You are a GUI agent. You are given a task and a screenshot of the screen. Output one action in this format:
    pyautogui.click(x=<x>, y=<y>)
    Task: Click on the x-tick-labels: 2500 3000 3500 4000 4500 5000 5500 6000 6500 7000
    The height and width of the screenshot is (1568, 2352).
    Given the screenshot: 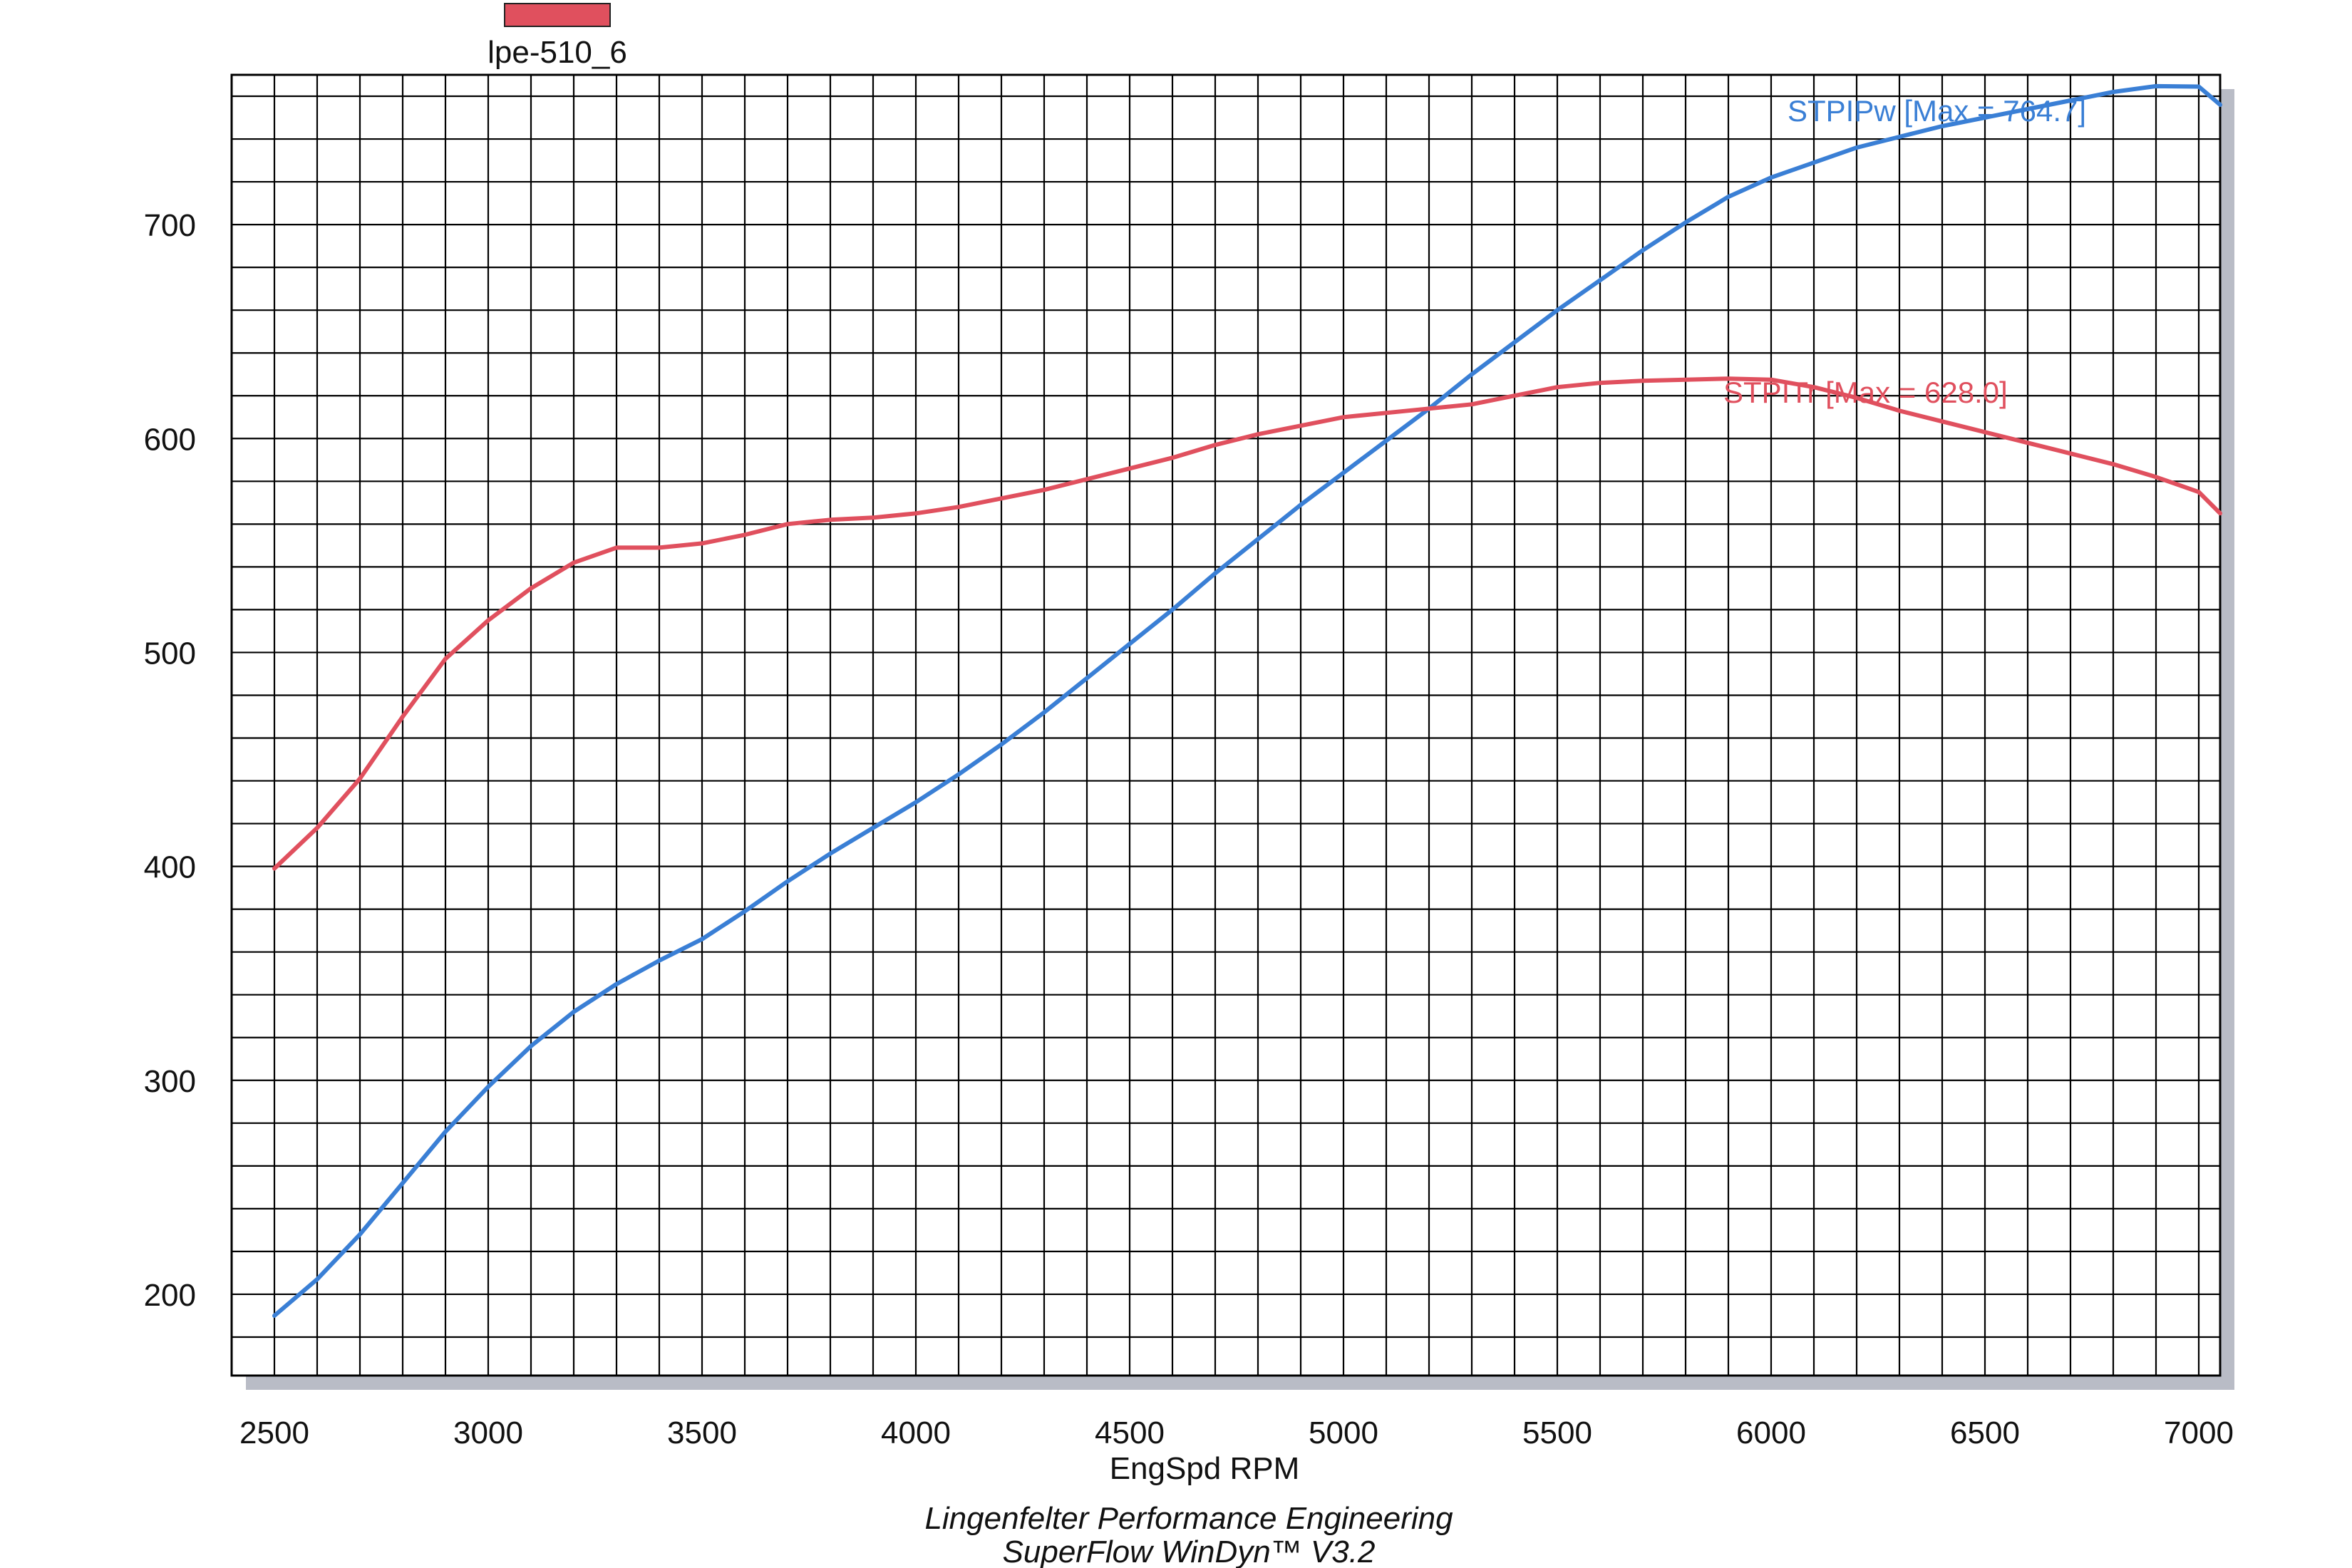 What is the action you would take?
    pyautogui.click(x=1237, y=1433)
    